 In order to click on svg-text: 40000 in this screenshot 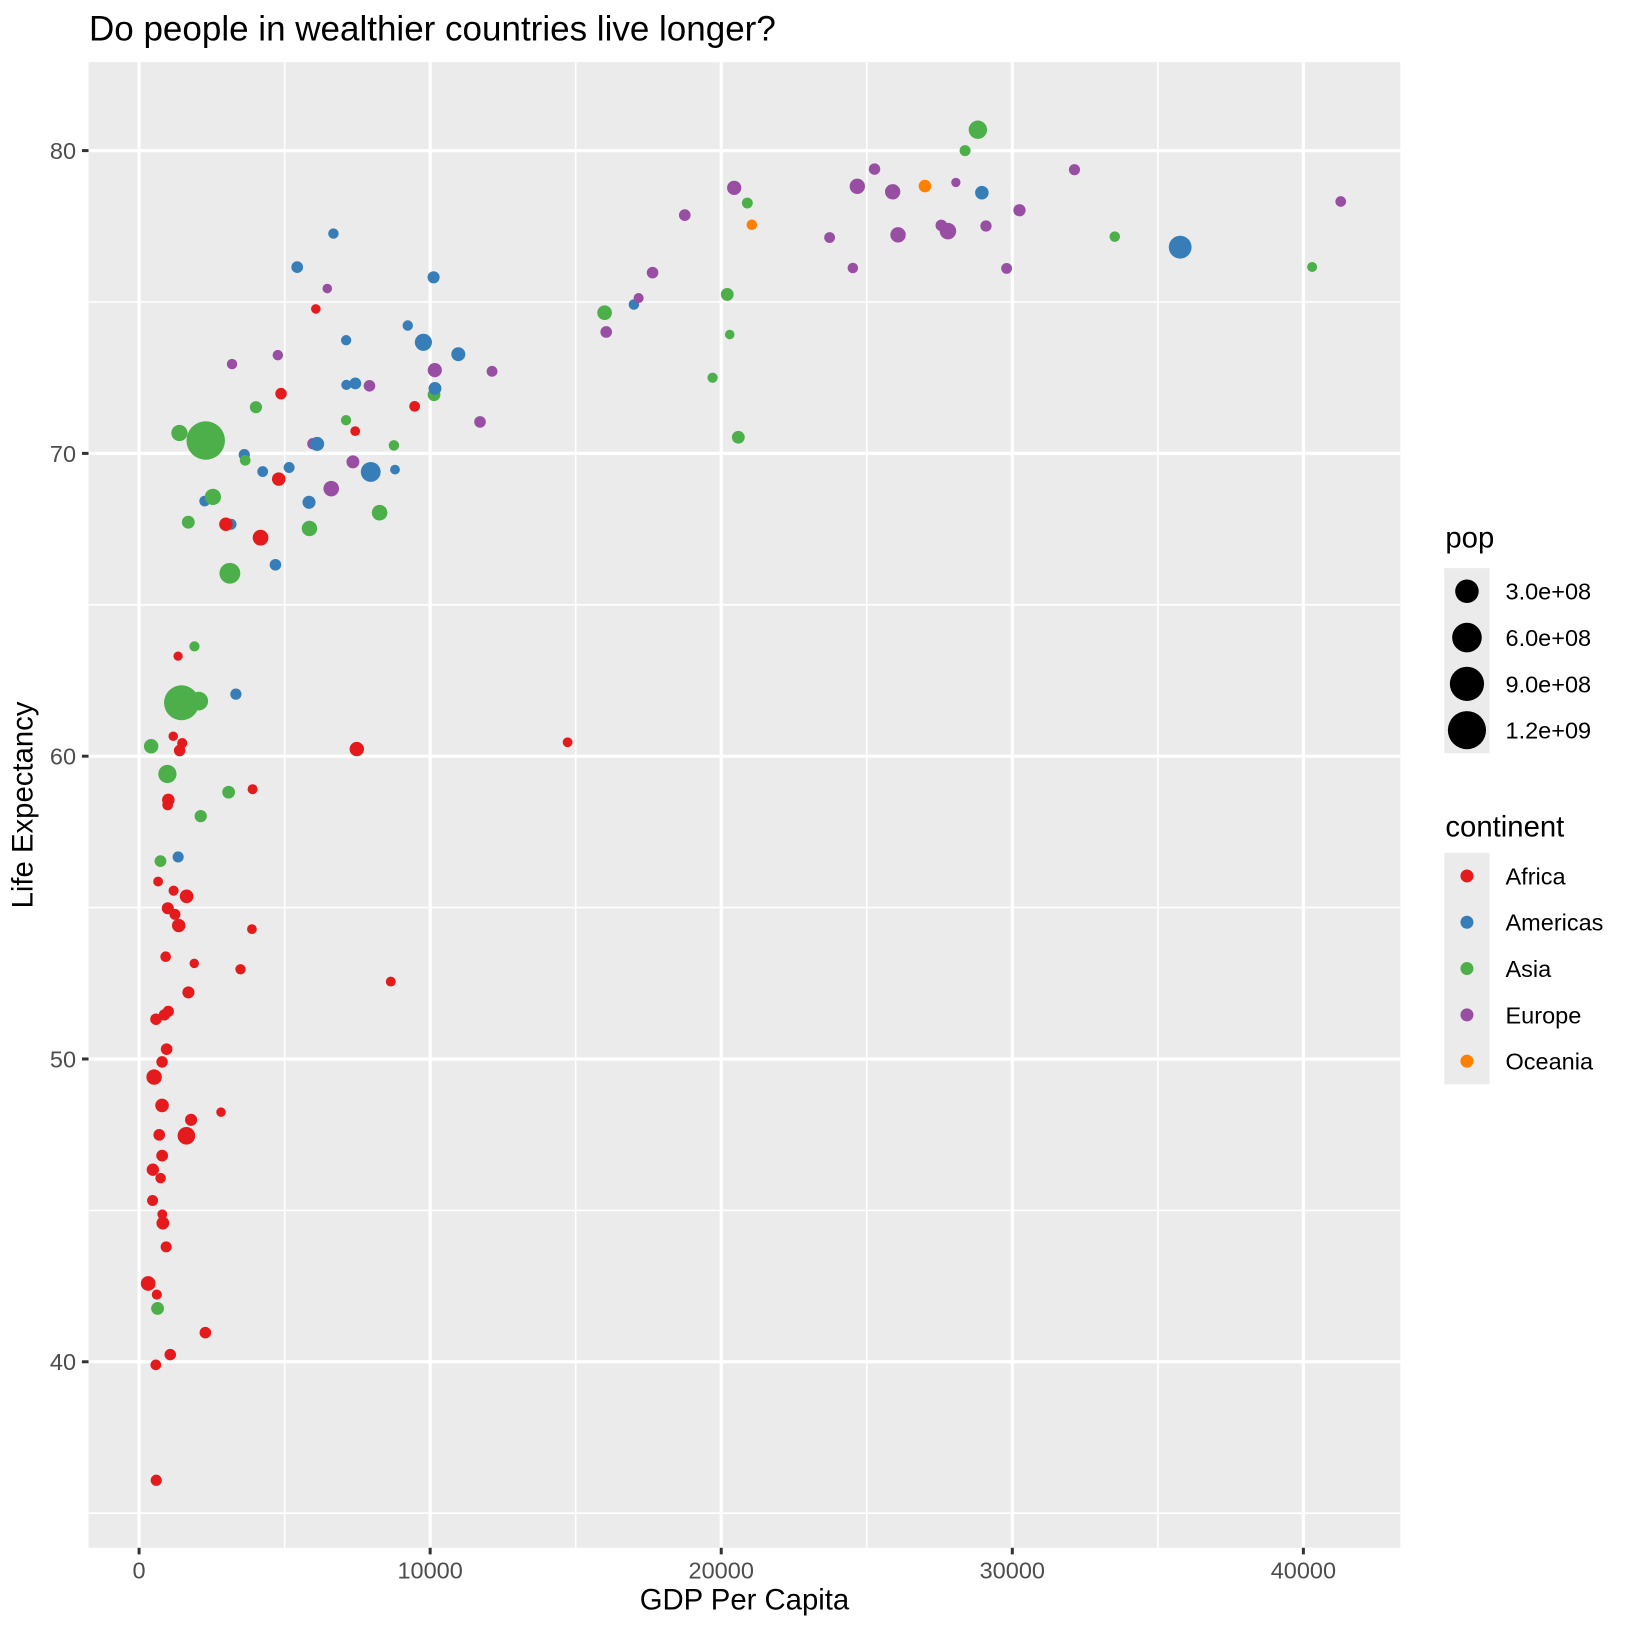, I will do `click(1303, 1570)`.